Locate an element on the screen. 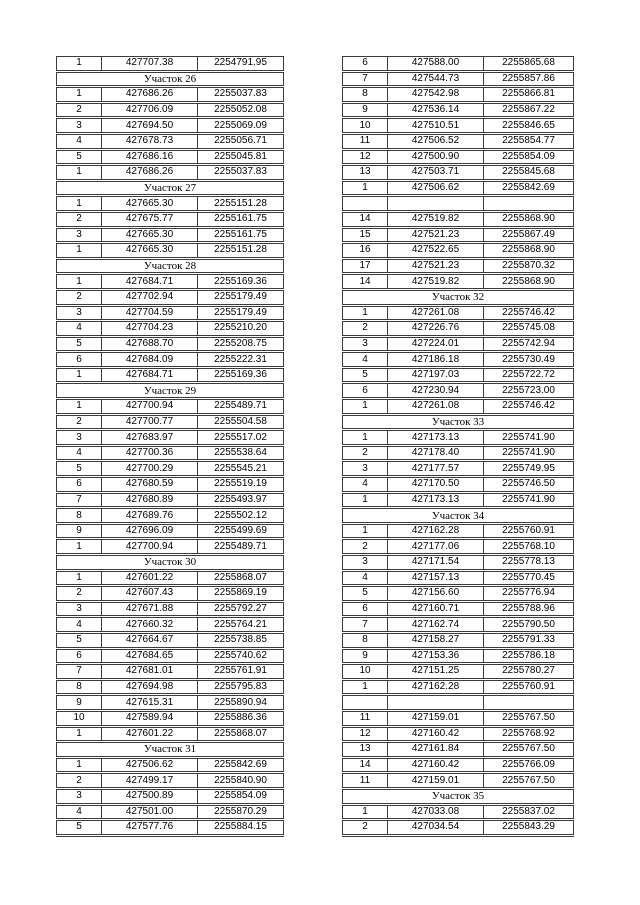 Image resolution: width=640 pixels, height=905 pixels. x-coordinate-cell: 427694.98 is located at coordinates (149, 687).